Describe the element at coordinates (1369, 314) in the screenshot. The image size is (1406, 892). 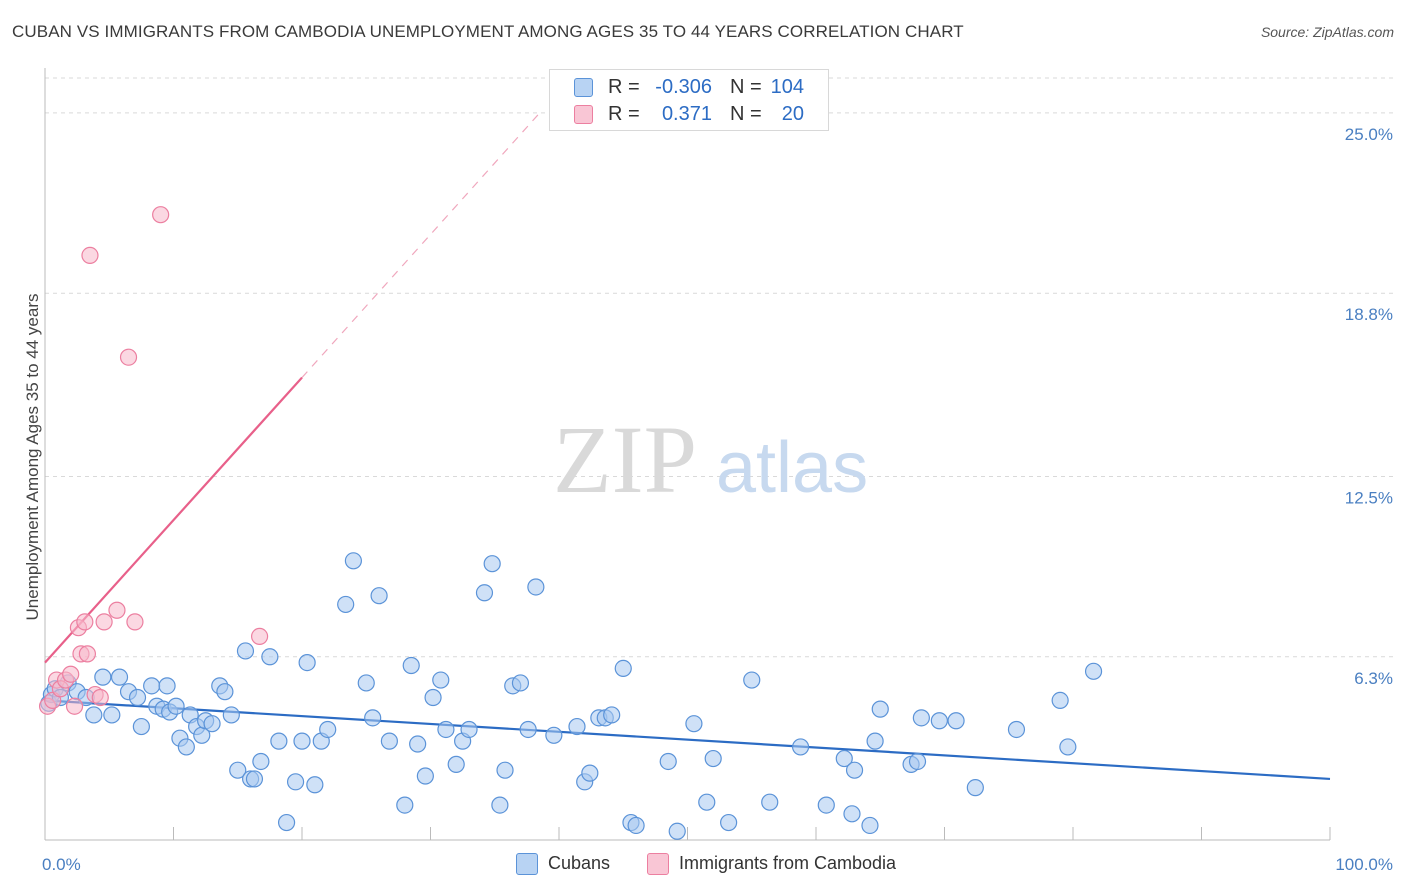
I see `y-tick-label: 18.8%` at that location.